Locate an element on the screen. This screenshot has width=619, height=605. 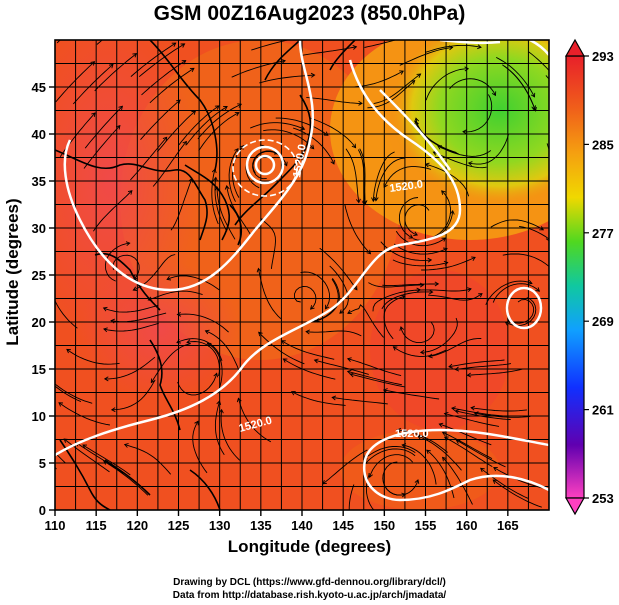
colorbar-label: 269 is located at coordinates (603, 321).